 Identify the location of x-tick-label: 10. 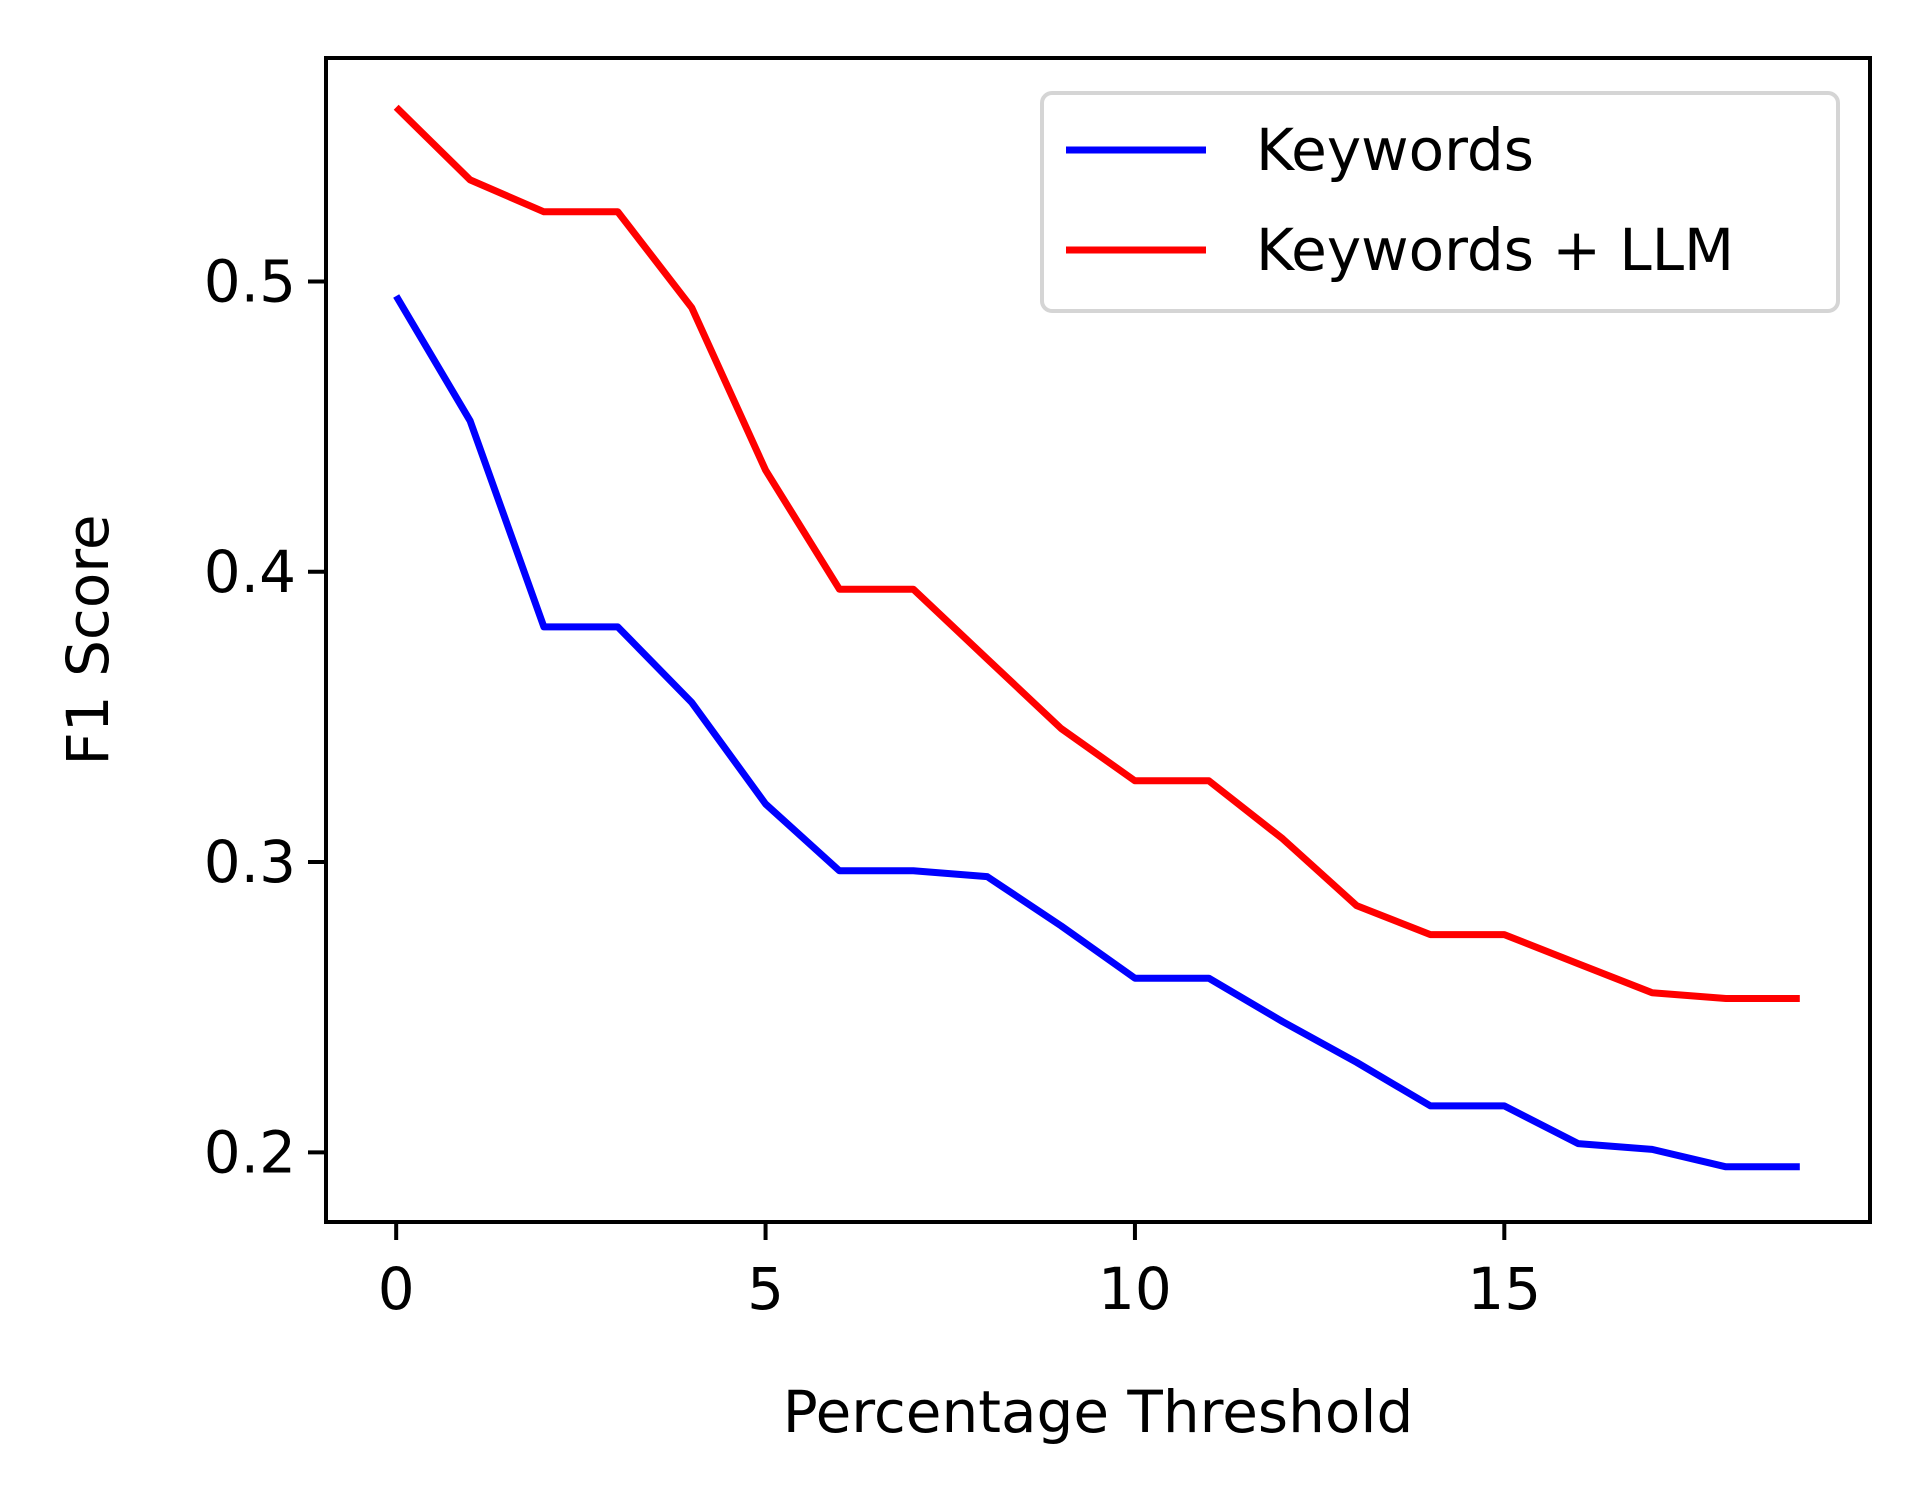
(1135, 1289).